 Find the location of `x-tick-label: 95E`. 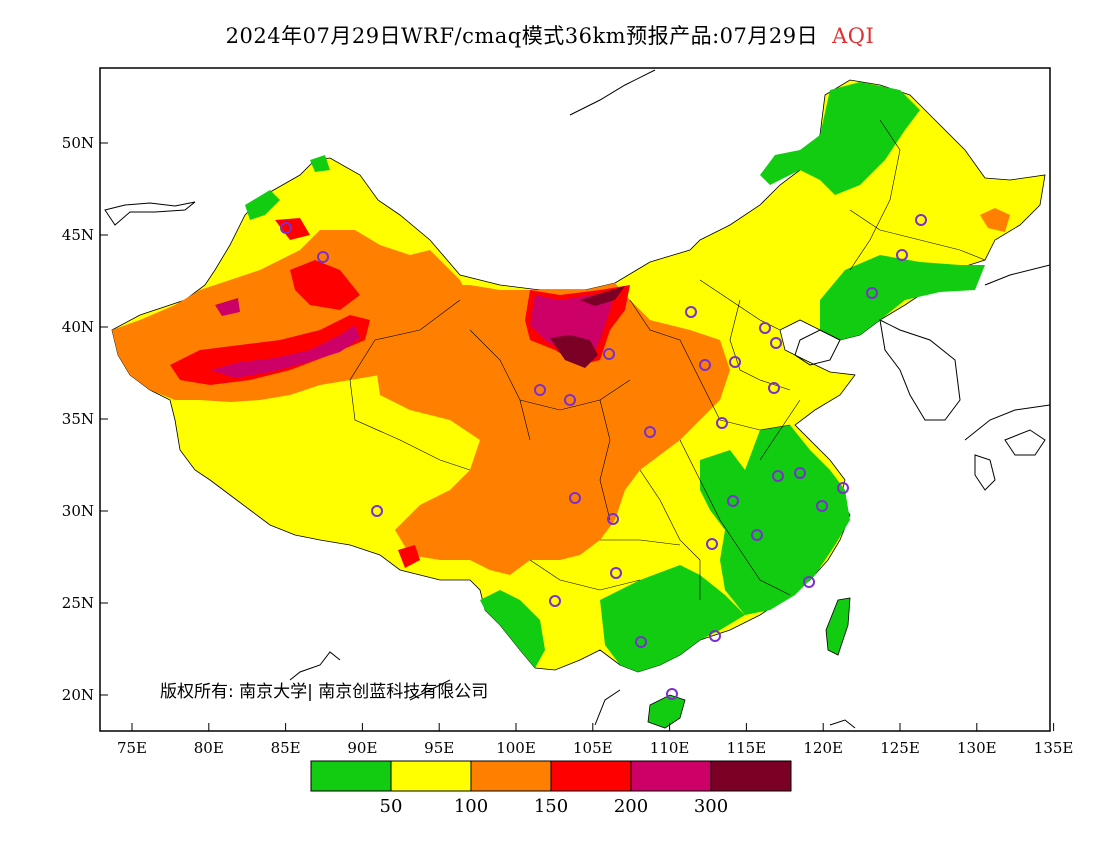

x-tick-label: 95E is located at coordinates (439, 748).